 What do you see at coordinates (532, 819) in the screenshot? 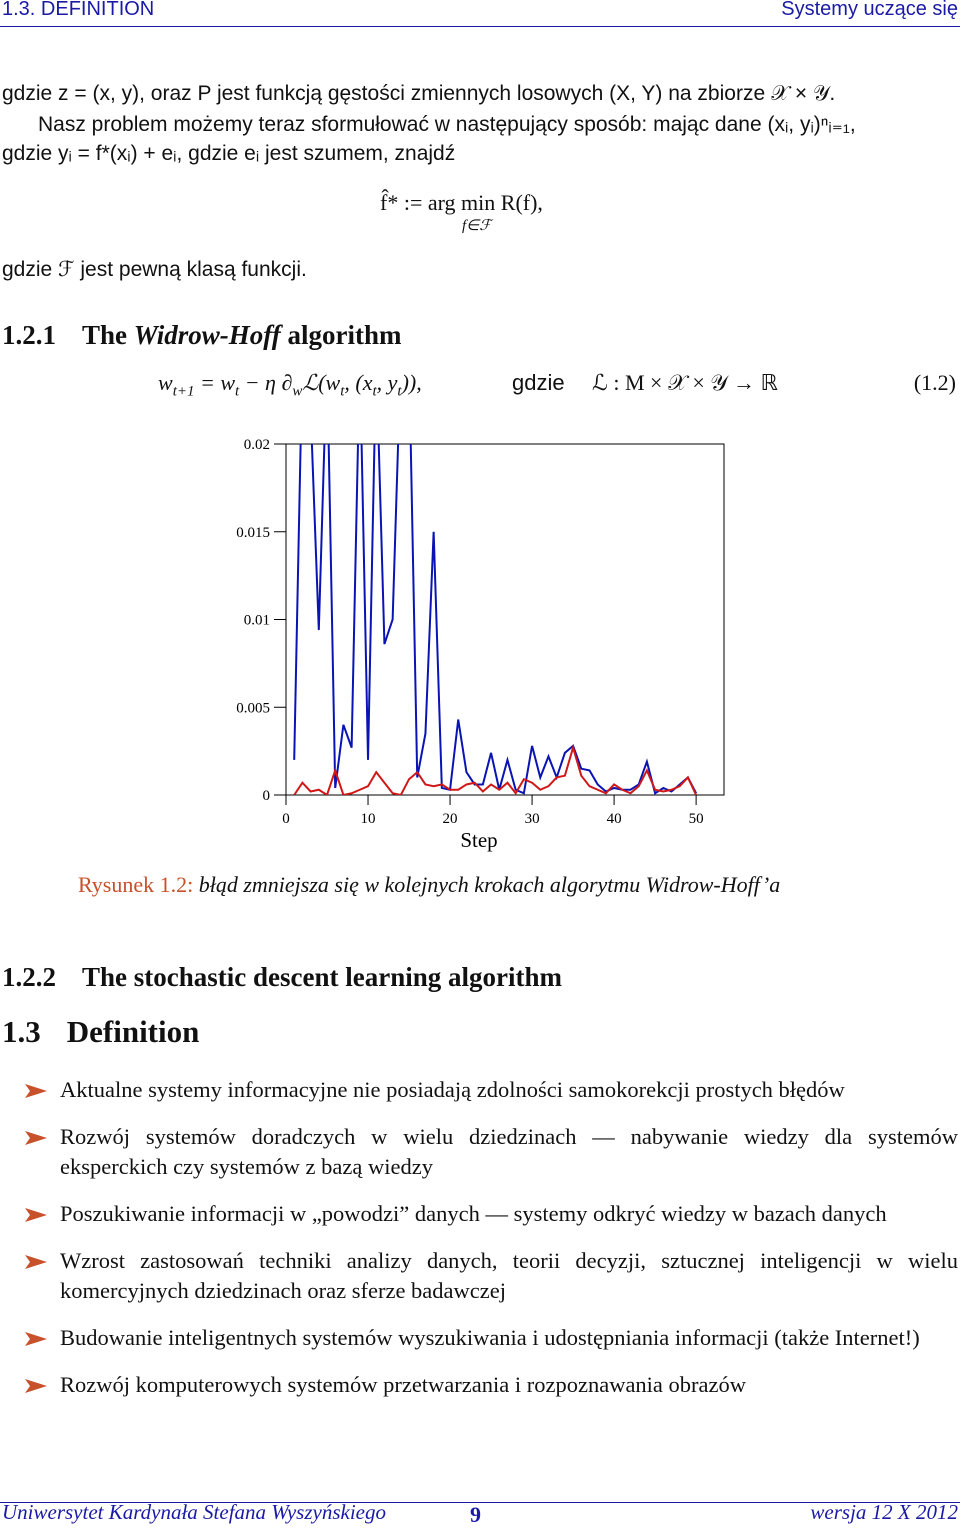
I see `x-tick-label: 30` at bounding box center [532, 819].